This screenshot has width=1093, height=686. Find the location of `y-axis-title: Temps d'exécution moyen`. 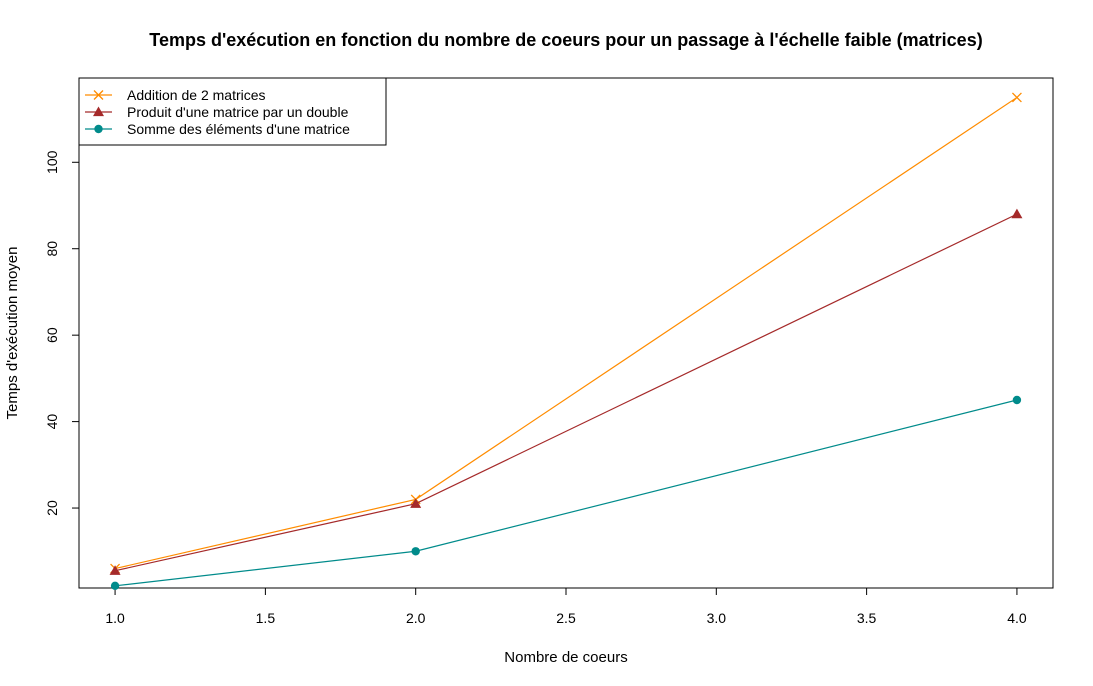

y-axis-title: Temps d'exécution moyen is located at coordinates (12, 333).